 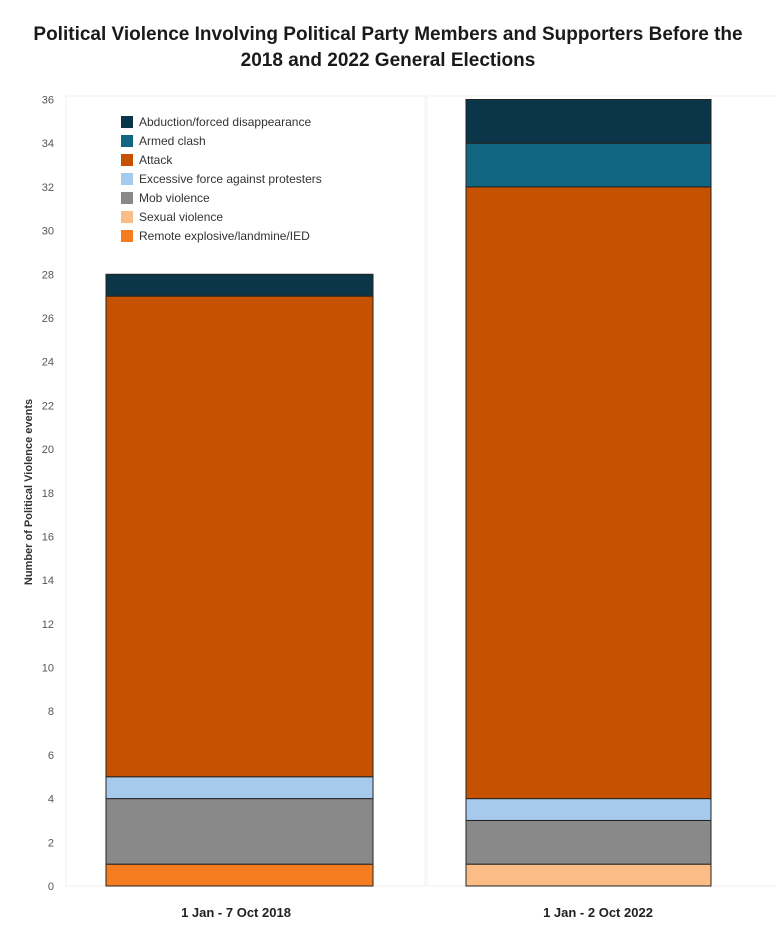 I want to click on y-tick-label: 28, so click(x=48, y=275).